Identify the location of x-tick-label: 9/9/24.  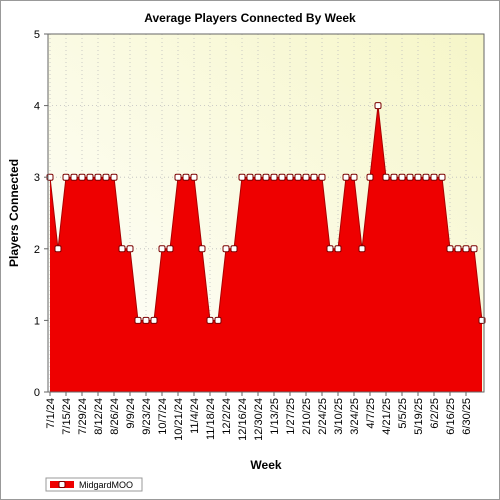
(131, 413).